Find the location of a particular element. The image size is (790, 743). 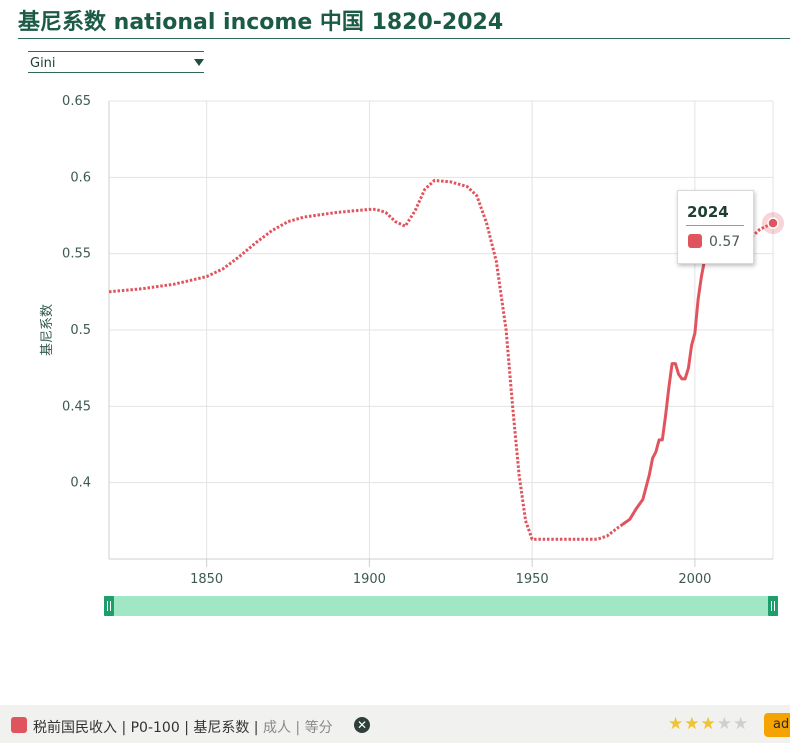

highlight-point is located at coordinates (773, 223).